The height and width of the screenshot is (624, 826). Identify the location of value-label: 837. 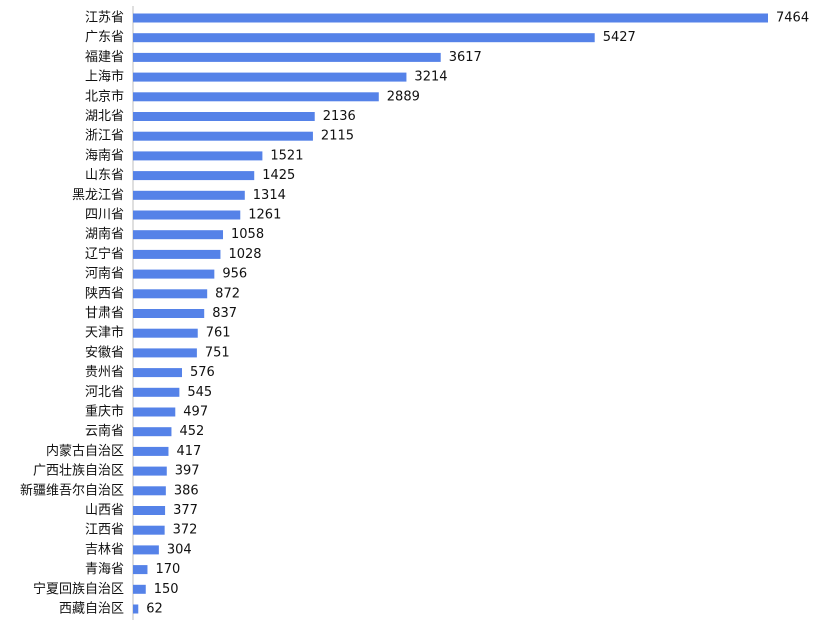
(224, 313).